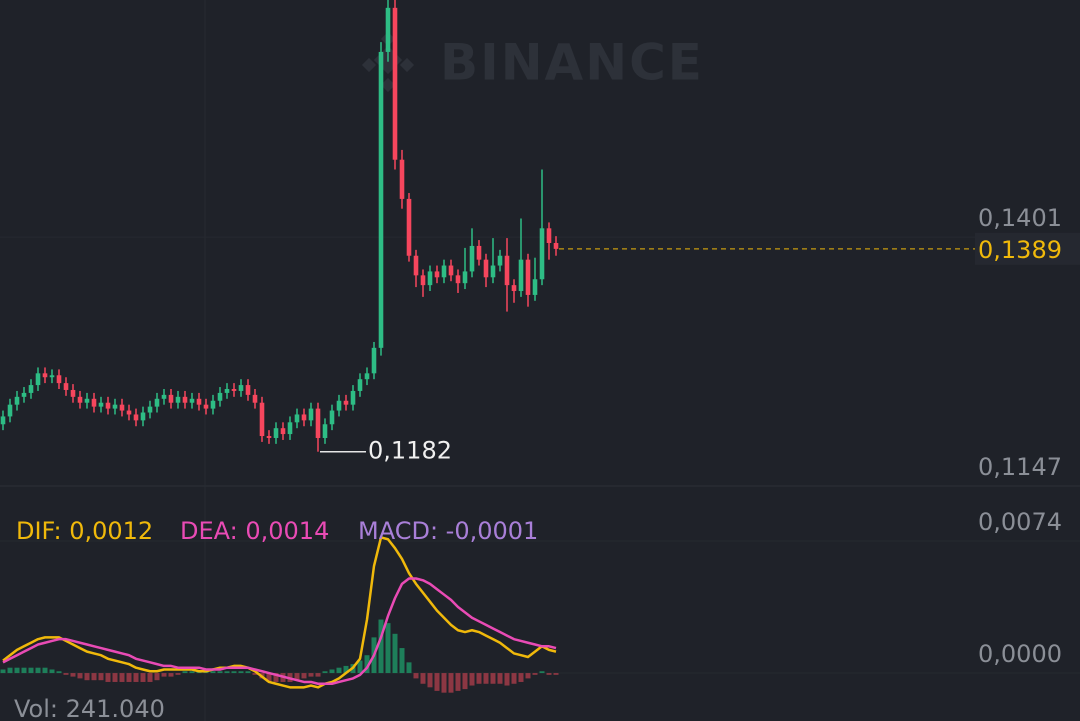 This screenshot has width=1080, height=721. I want to click on annotation-label: 0,1182, so click(410, 451).